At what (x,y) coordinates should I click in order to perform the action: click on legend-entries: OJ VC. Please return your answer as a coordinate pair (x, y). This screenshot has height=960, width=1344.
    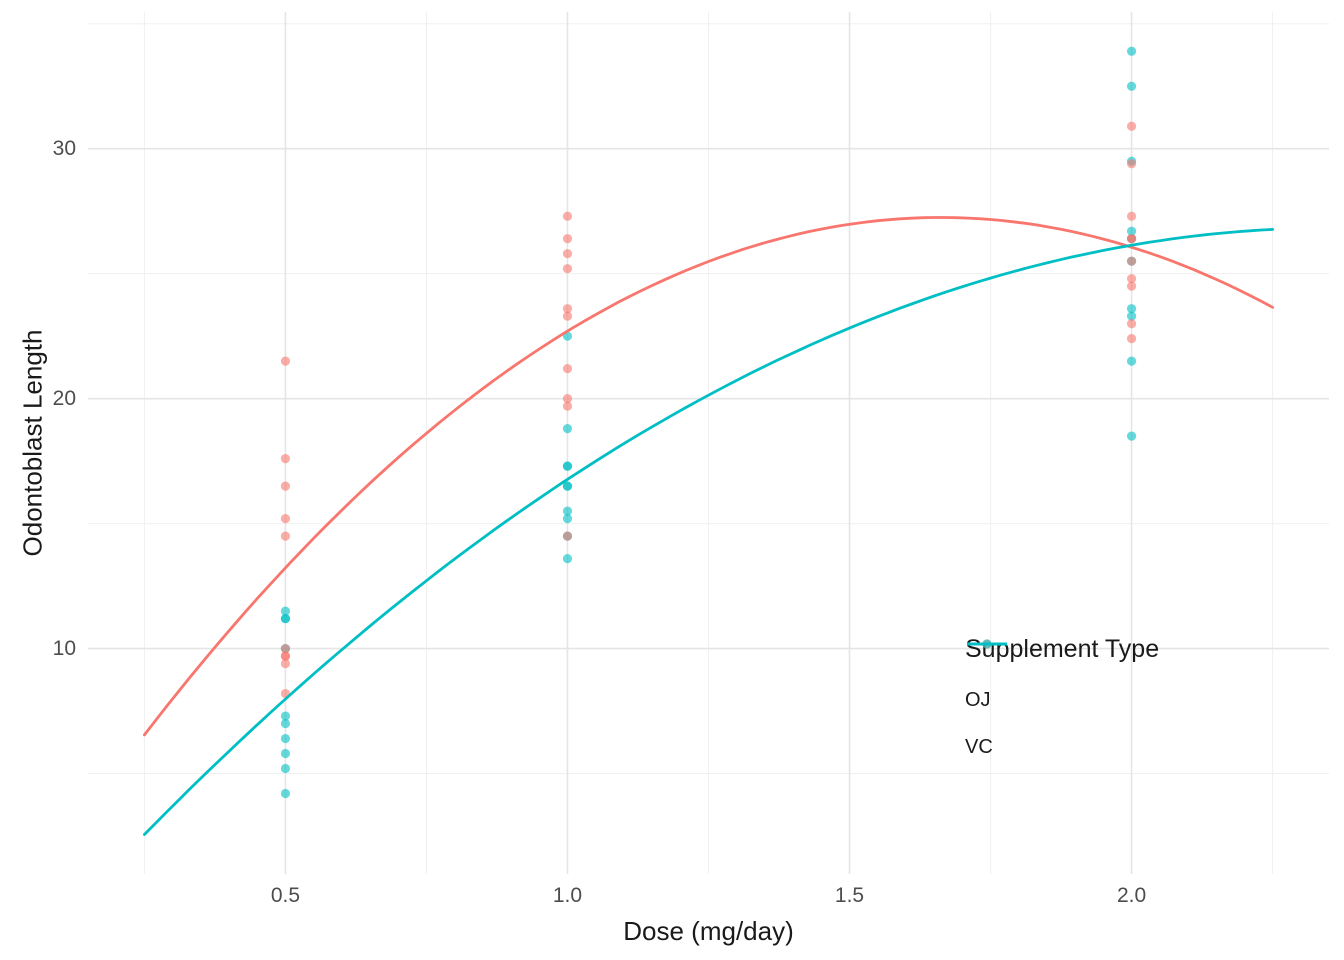
    Looking at the image, I should click on (1062, 700).